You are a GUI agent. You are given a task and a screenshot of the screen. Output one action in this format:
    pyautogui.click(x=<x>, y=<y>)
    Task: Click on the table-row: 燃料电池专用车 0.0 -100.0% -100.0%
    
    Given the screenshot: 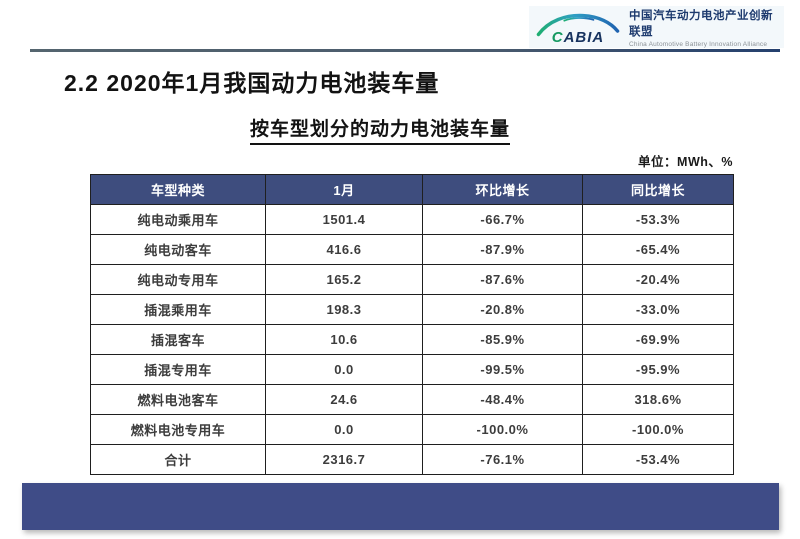 What is the action you would take?
    pyautogui.click(x=412, y=429)
    